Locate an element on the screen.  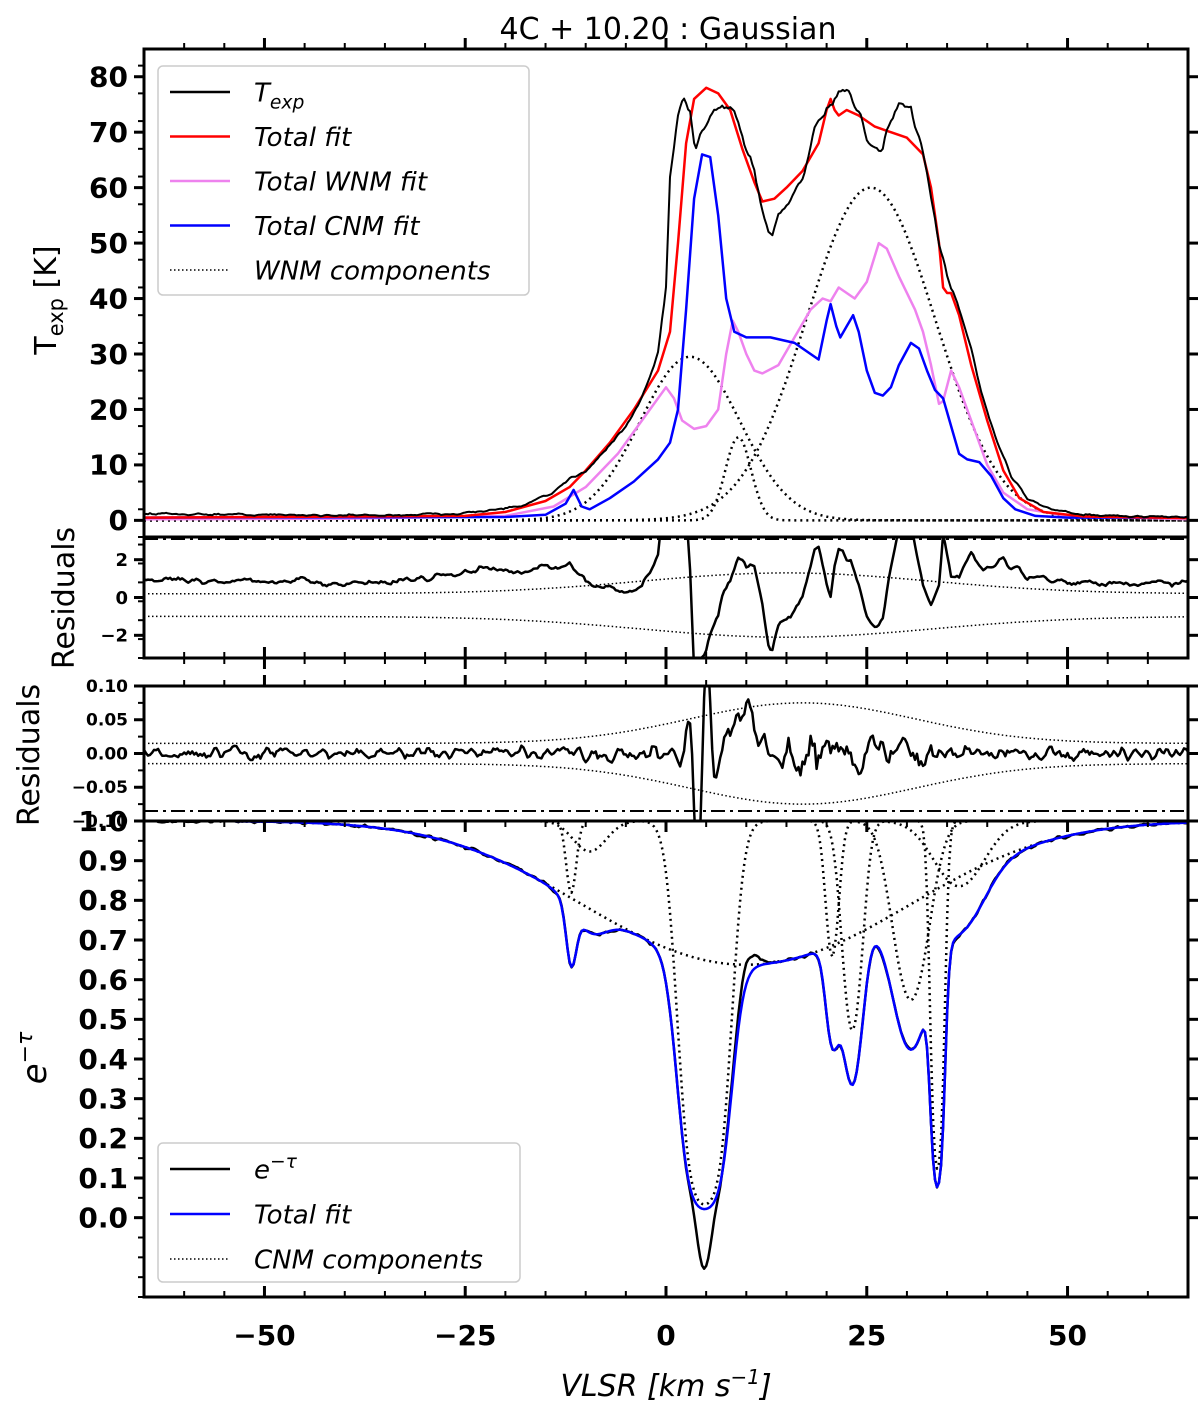
absorption-residuals-panel: −0.10 −0.05 0.00 0.05 0.10 is located at coordinates (635, 753).